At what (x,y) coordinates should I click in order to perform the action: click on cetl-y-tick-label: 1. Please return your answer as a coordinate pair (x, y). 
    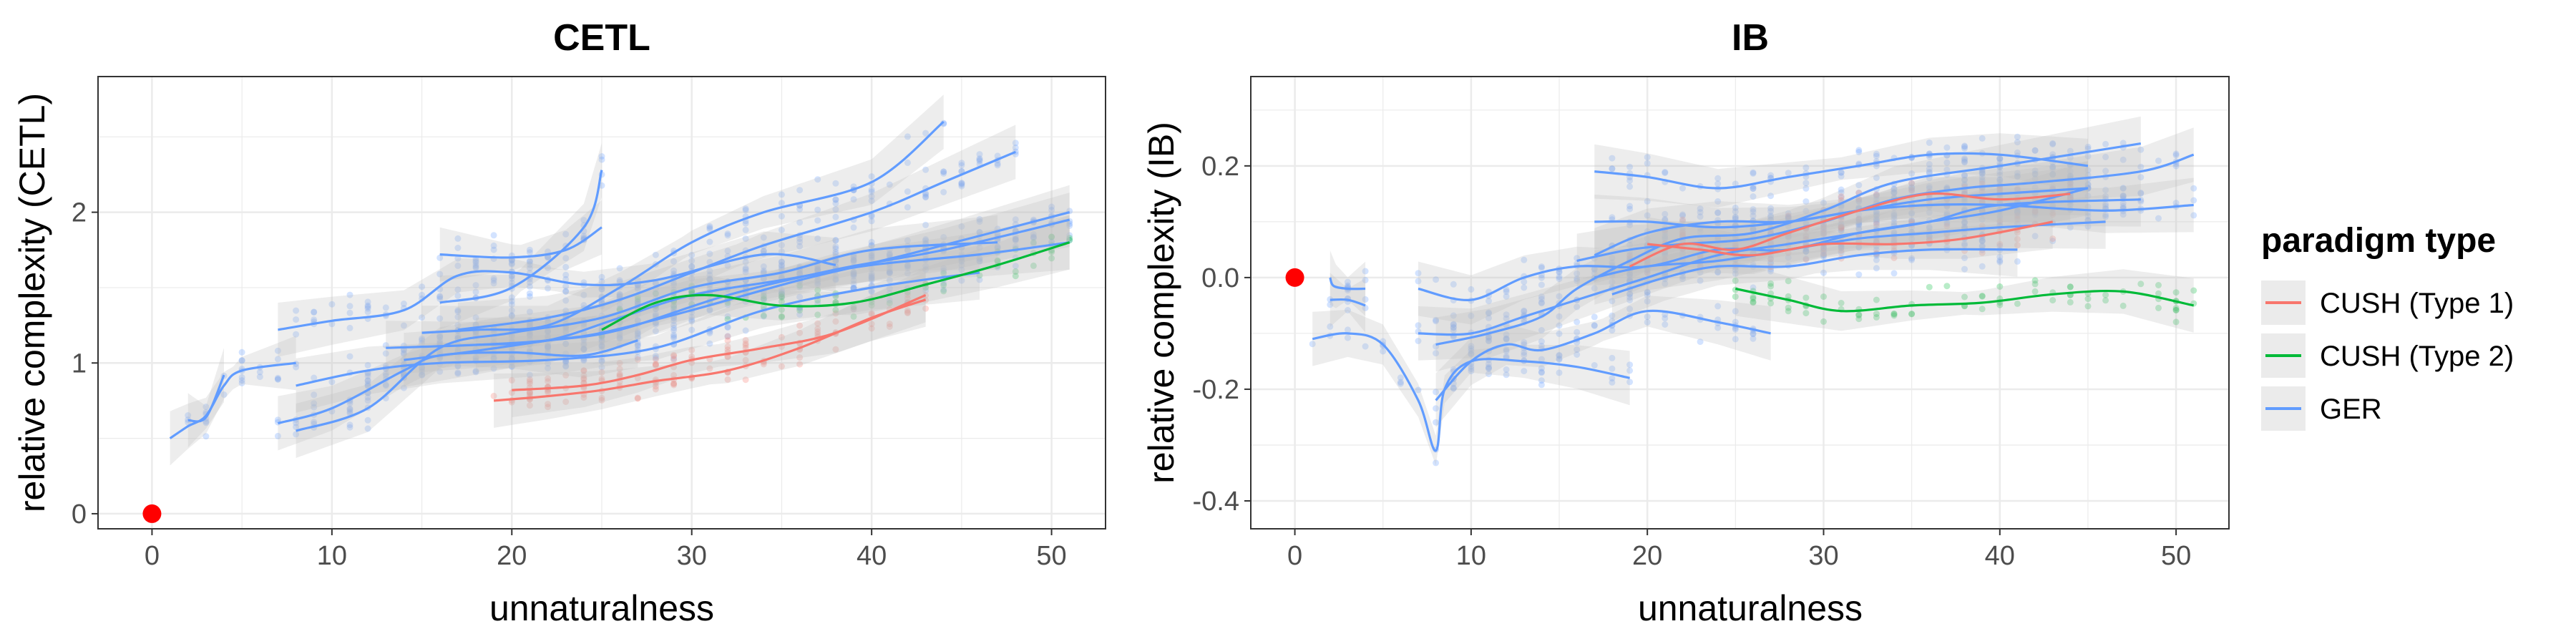
    Looking at the image, I should click on (79, 363).